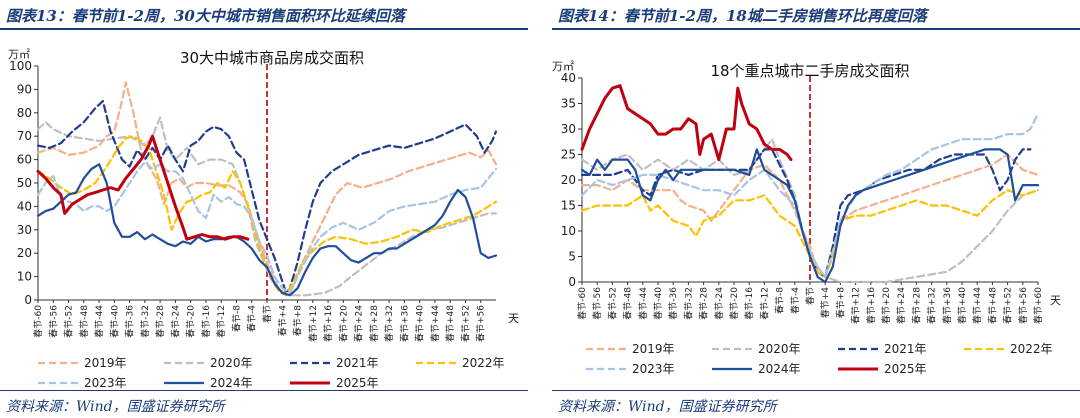 The height and width of the screenshot is (418, 1080). Describe the element at coordinates (563, 66) in the screenshot. I see `fig14-unit-label: 万㎡` at that location.